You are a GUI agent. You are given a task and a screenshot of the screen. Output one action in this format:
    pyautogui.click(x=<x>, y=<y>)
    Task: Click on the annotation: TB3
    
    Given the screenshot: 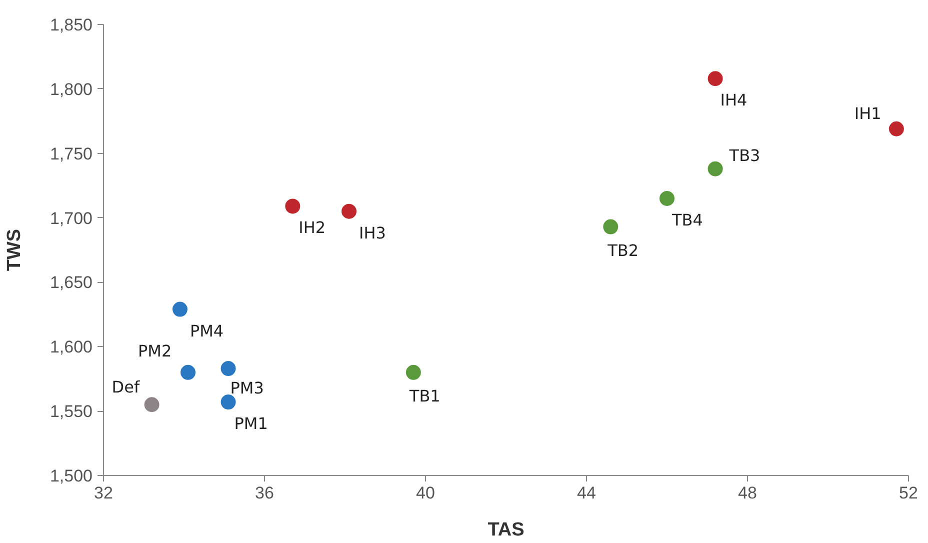 What is the action you would take?
    pyautogui.click(x=744, y=155)
    